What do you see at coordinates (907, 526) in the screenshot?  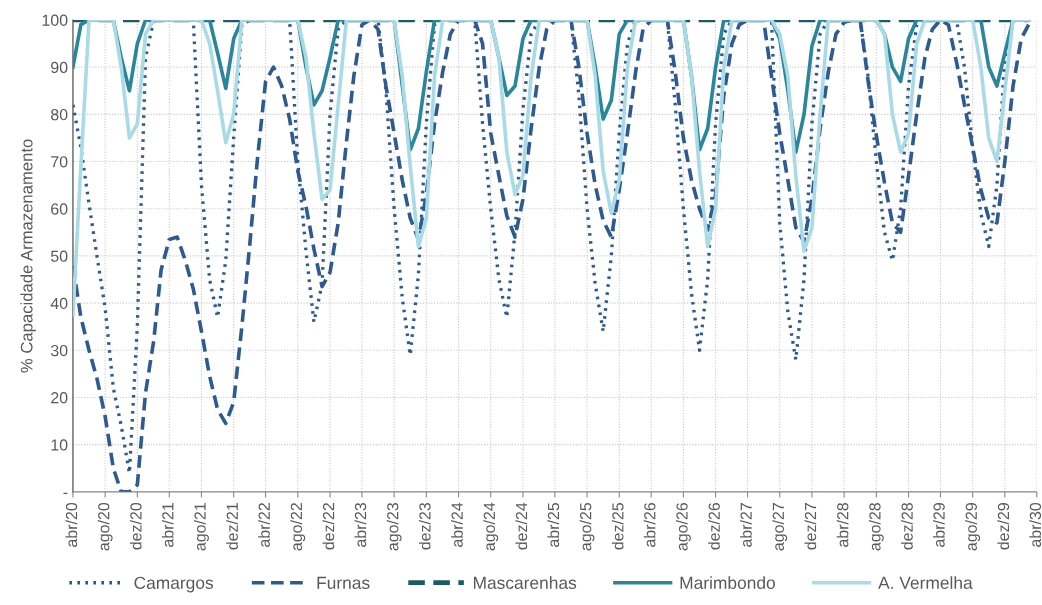 I see `x-tick-label: dez/28` at bounding box center [907, 526].